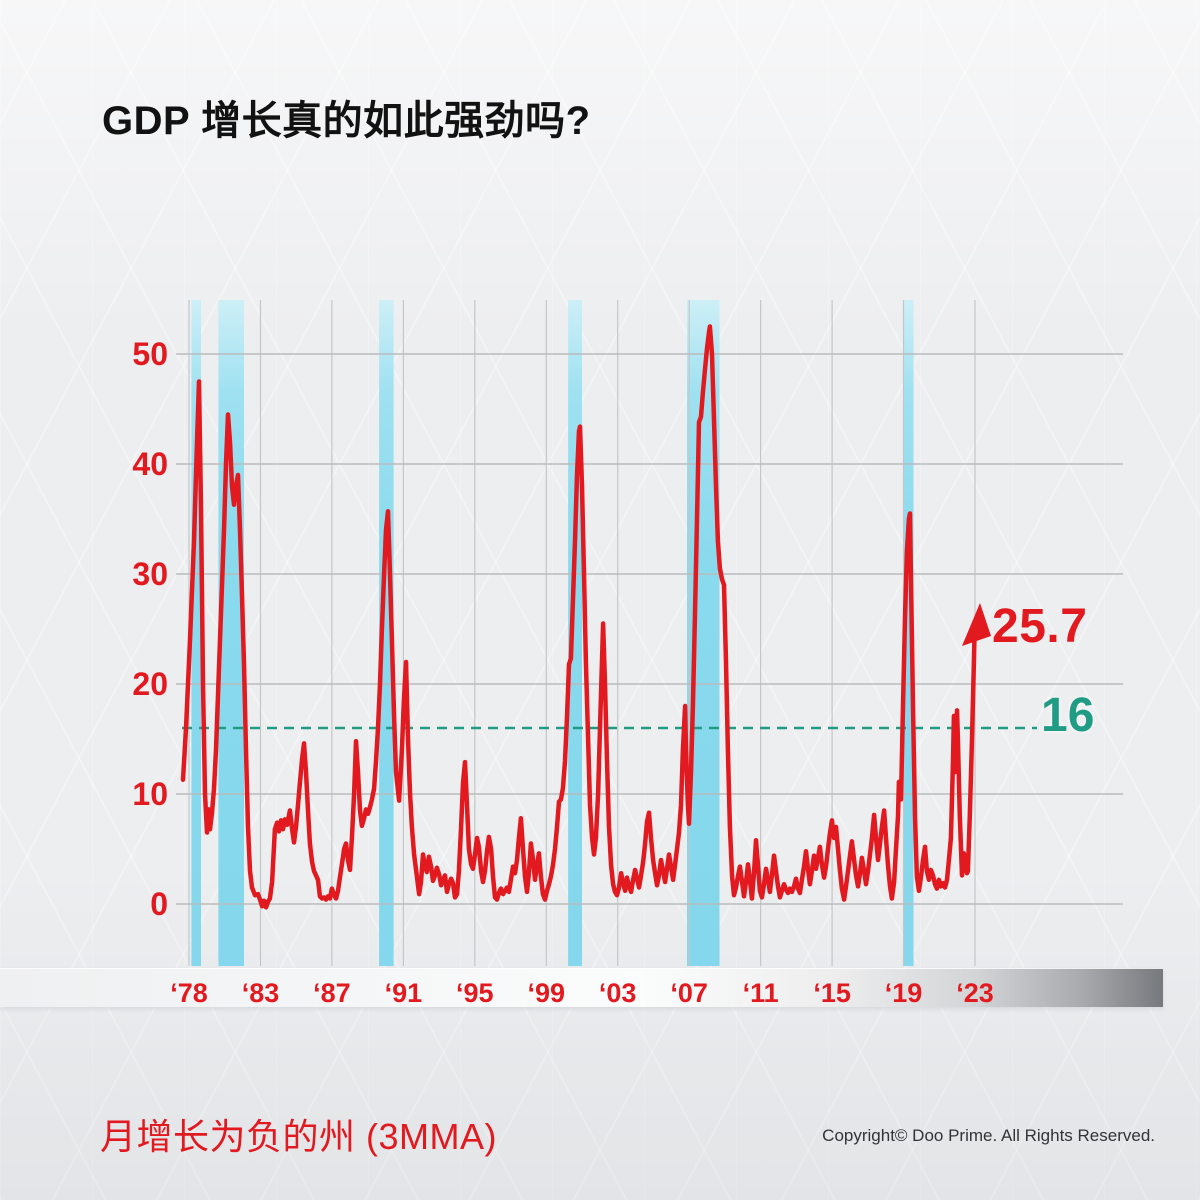 Image resolution: width=1200 pixels, height=1200 pixels. I want to click on x-axis-label: ‘11, so click(760, 993).